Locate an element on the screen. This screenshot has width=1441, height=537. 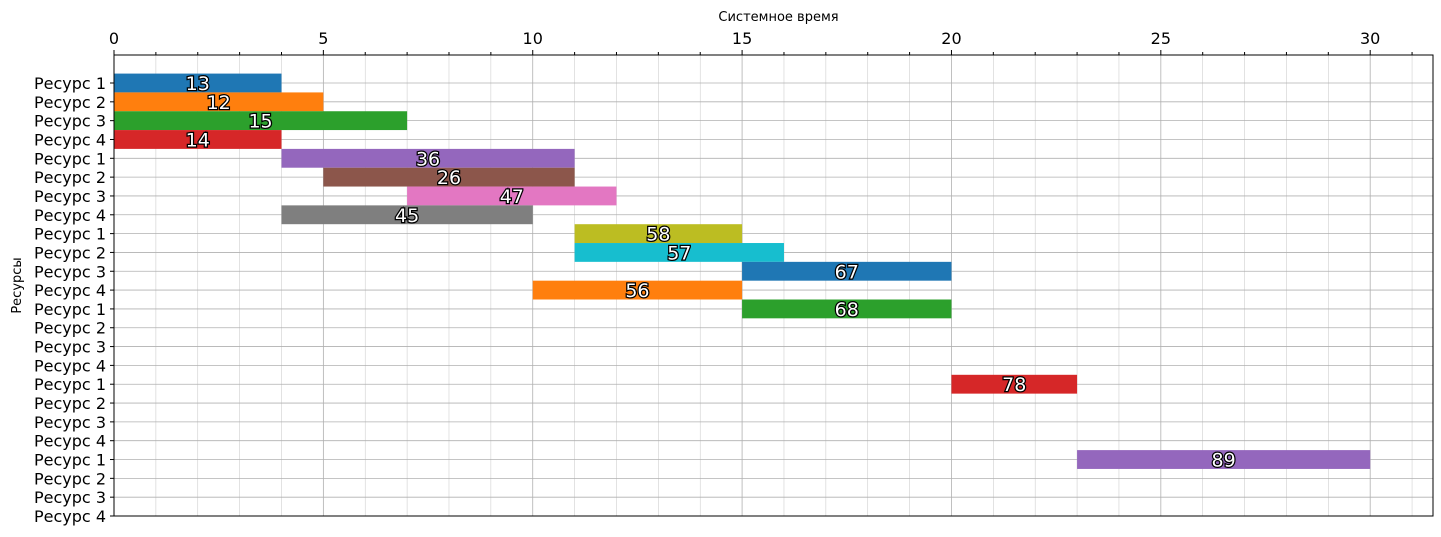
task-bar-label: 89 is located at coordinates (1224, 461).